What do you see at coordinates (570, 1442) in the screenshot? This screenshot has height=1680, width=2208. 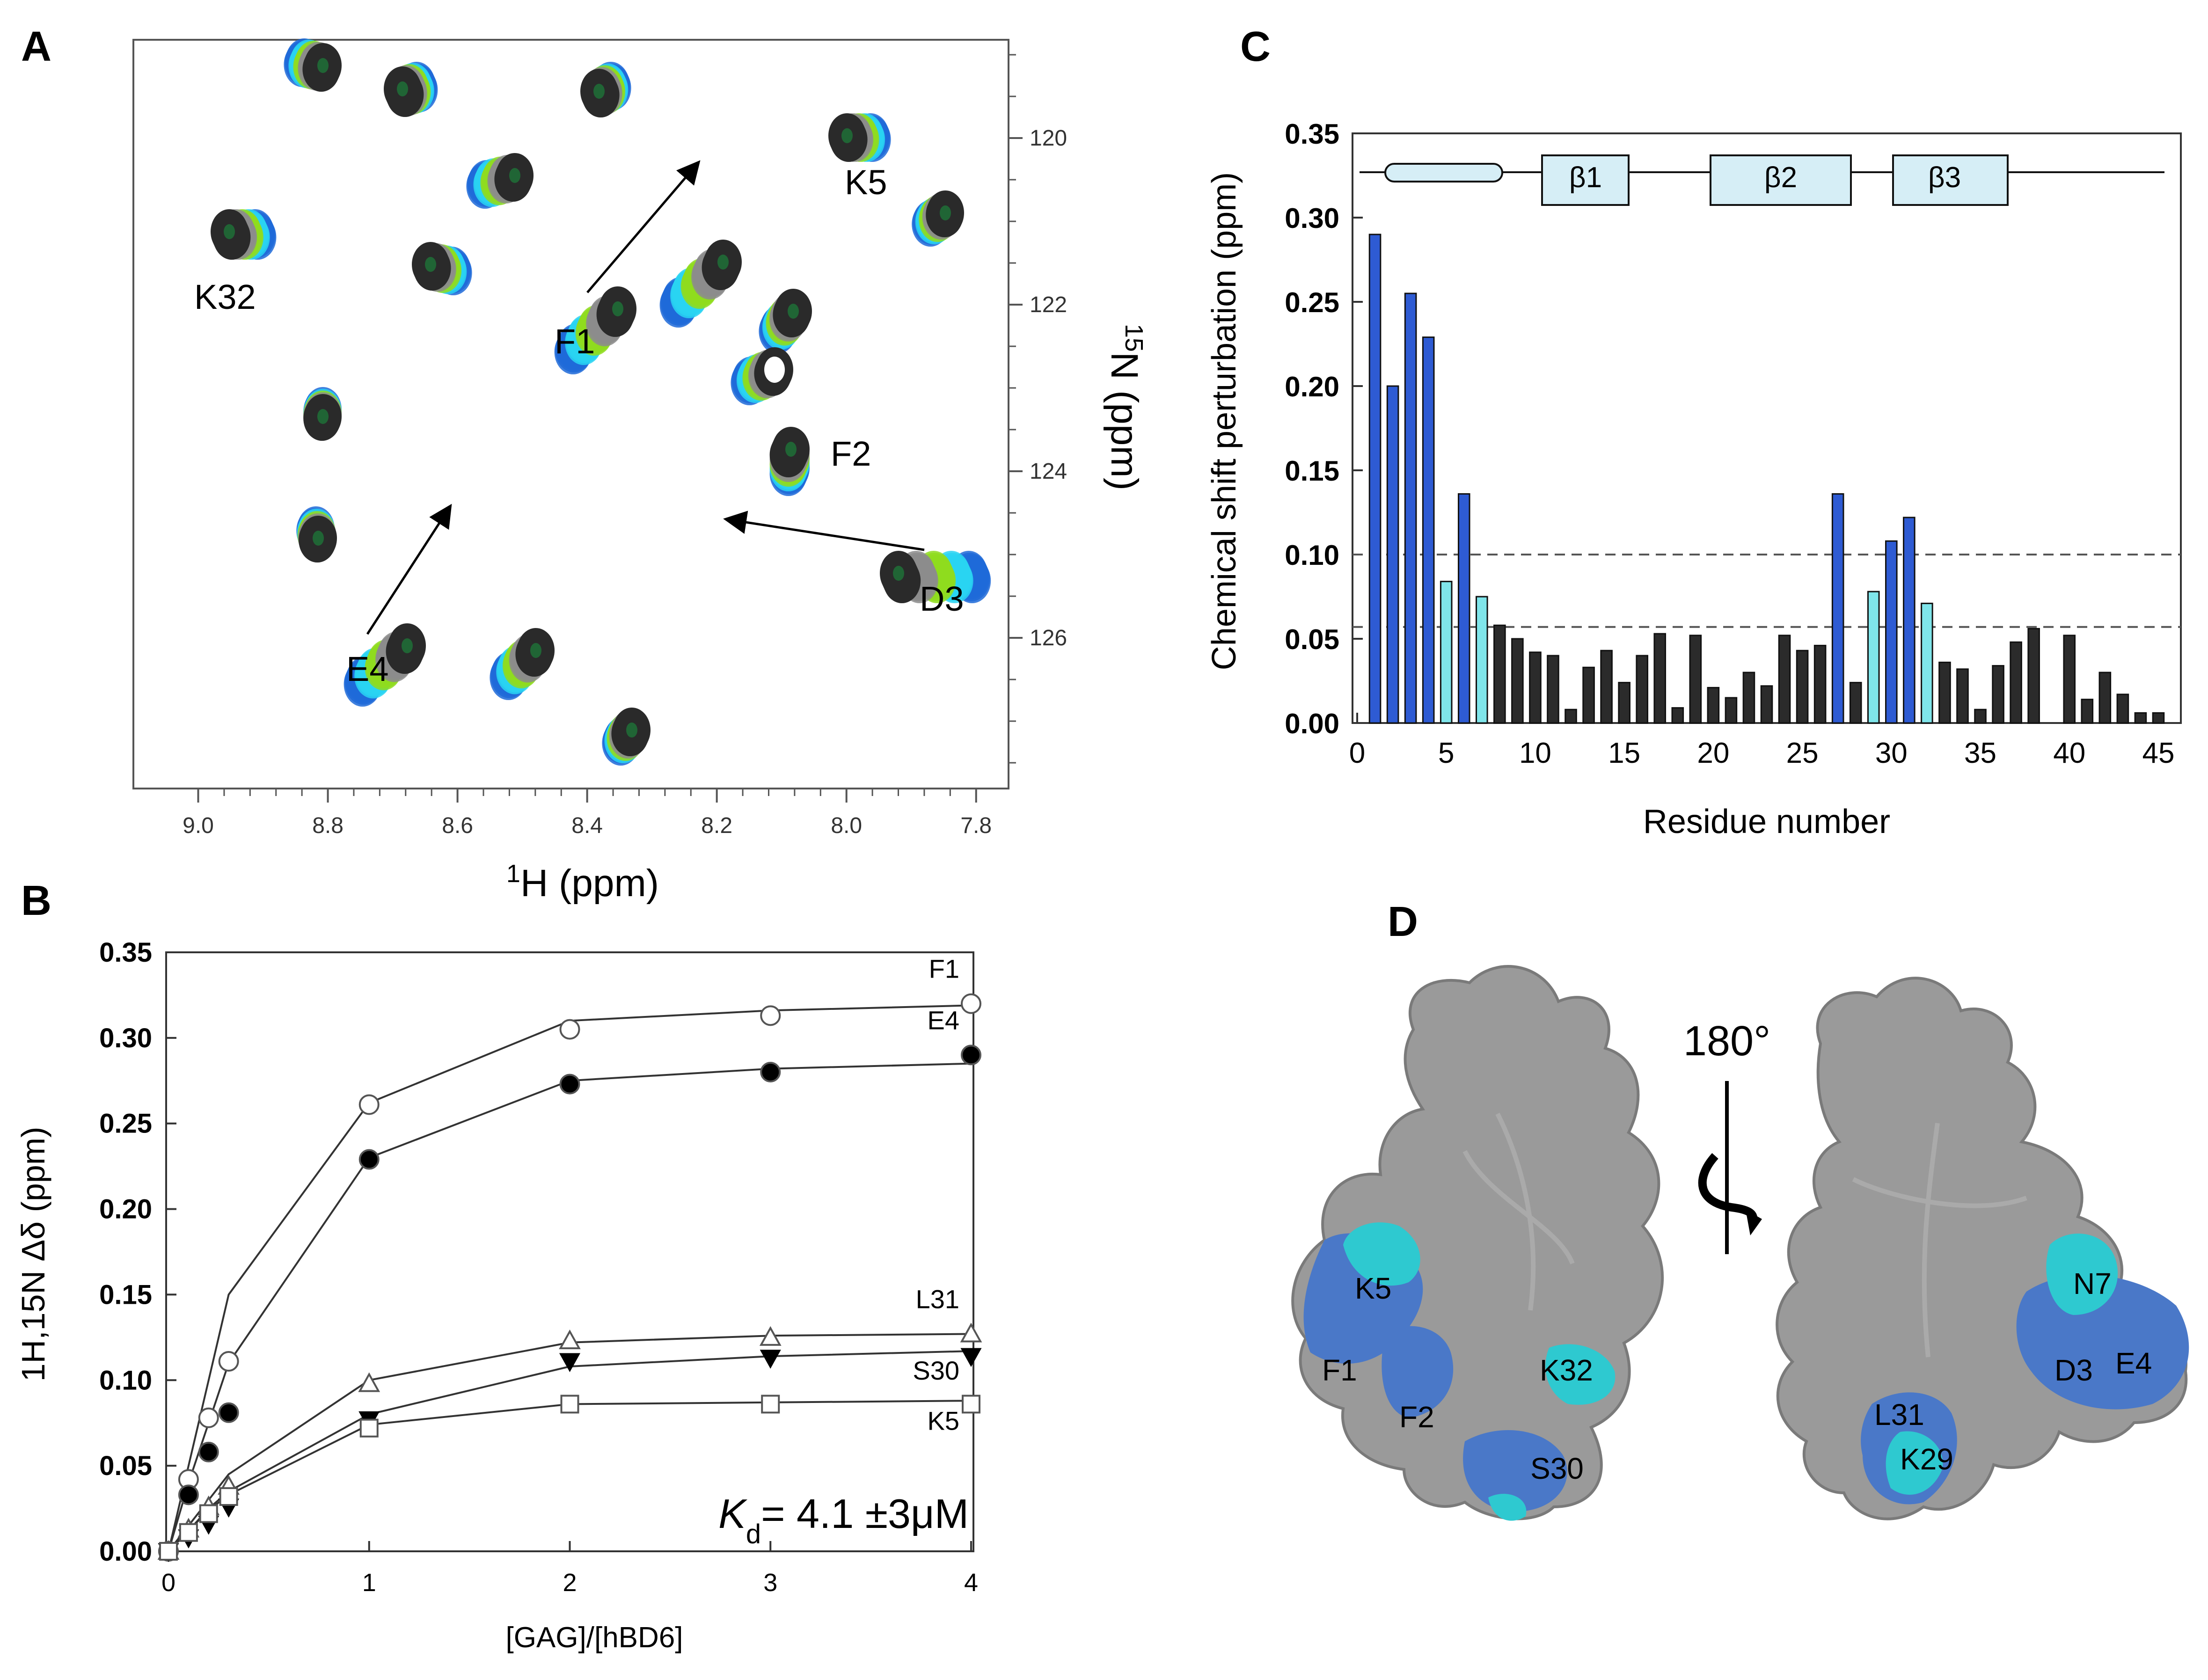 I see `fit-curve` at bounding box center [570, 1442].